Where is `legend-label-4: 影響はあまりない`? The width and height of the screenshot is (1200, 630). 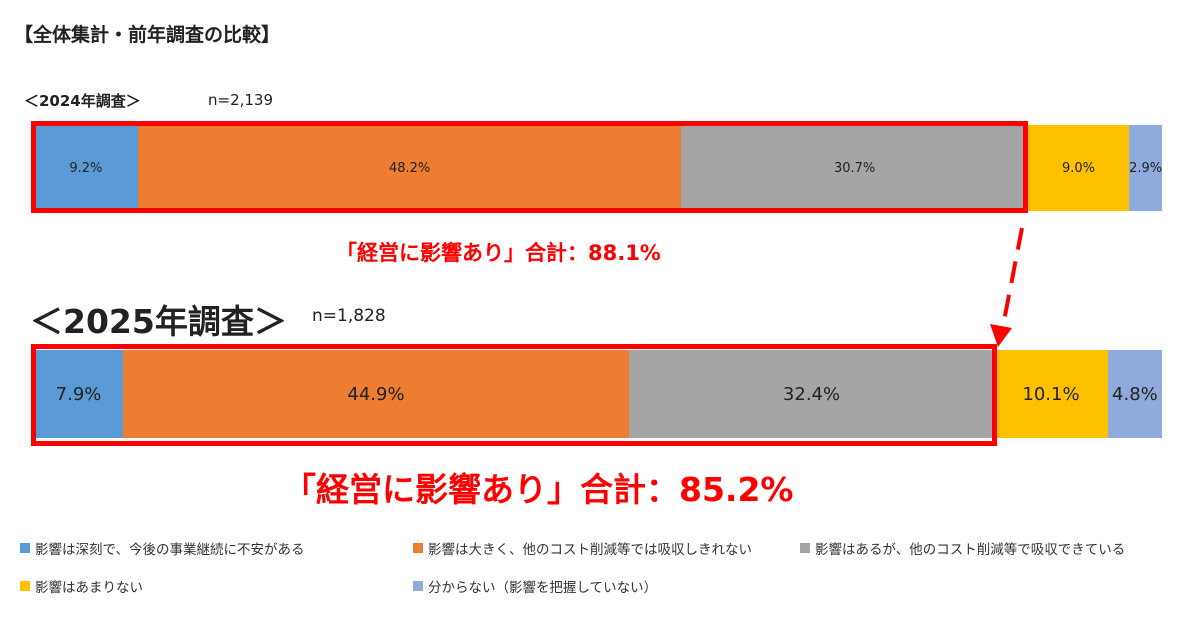 legend-label-4: 影響はあまりない is located at coordinates (89, 588).